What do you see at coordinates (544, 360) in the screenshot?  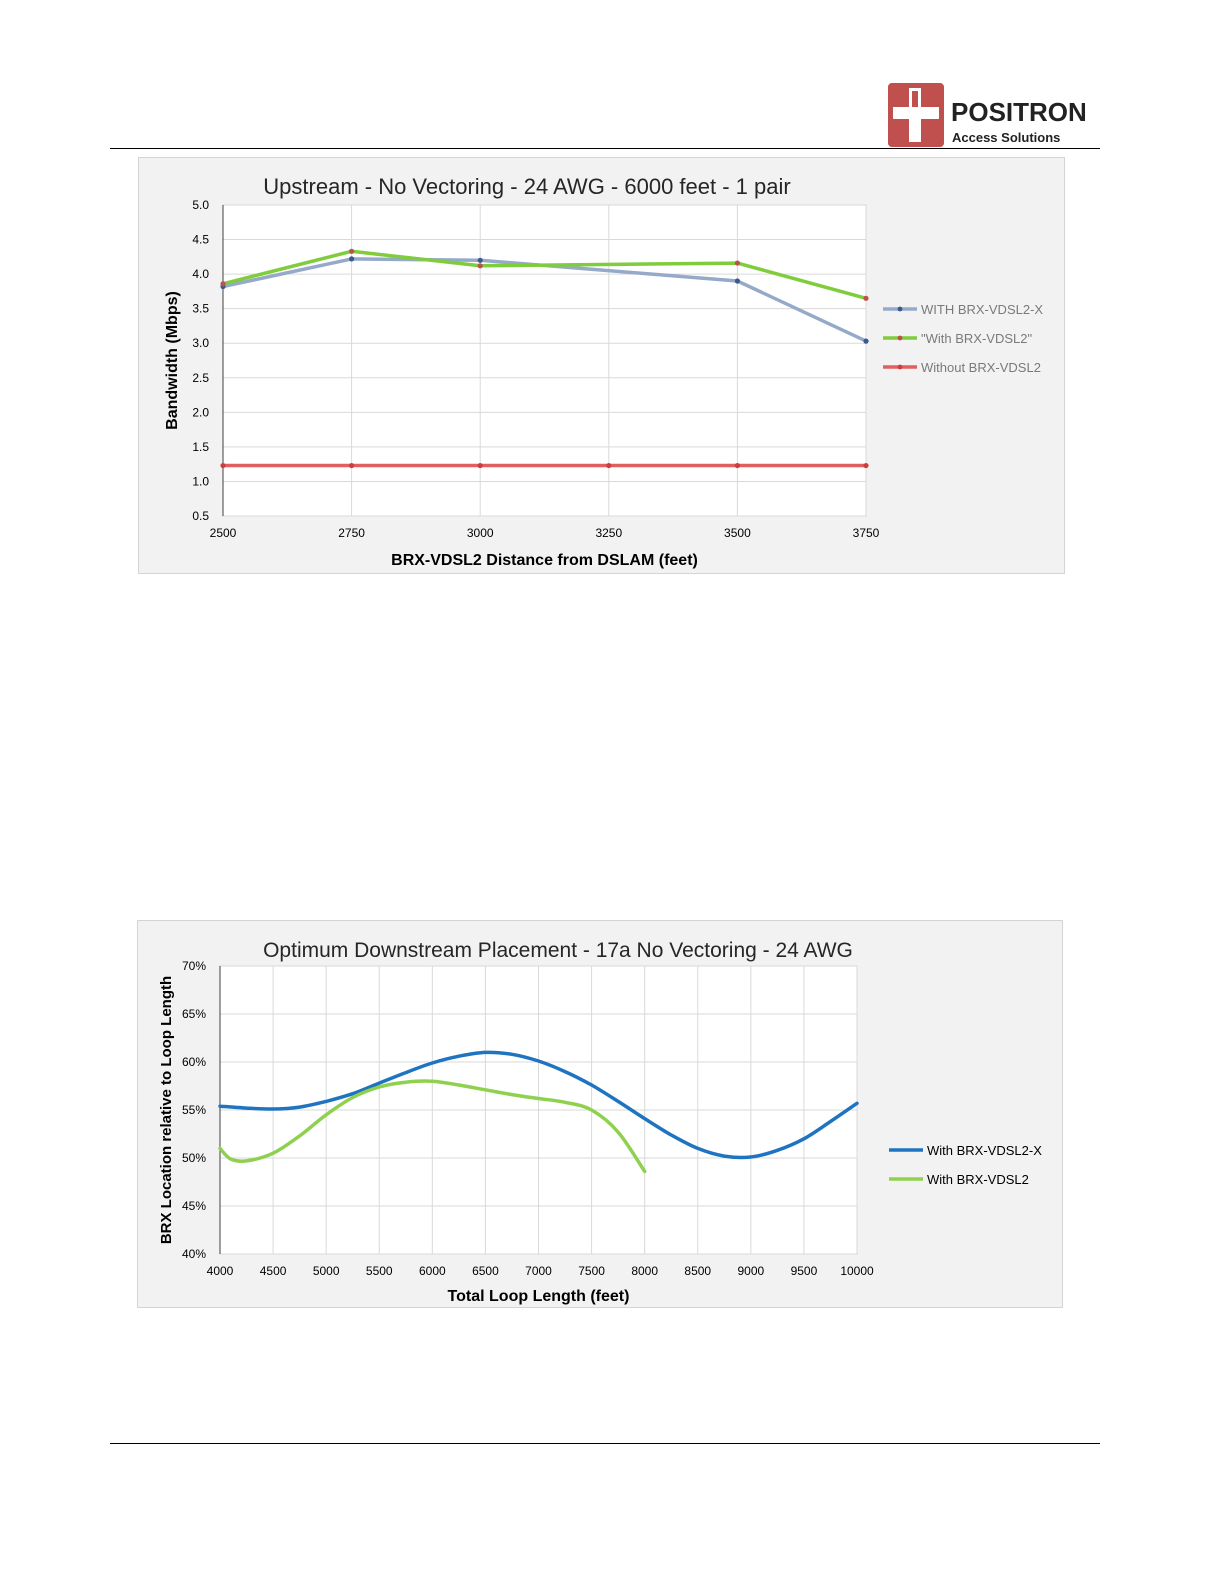 I see `plot-area` at bounding box center [544, 360].